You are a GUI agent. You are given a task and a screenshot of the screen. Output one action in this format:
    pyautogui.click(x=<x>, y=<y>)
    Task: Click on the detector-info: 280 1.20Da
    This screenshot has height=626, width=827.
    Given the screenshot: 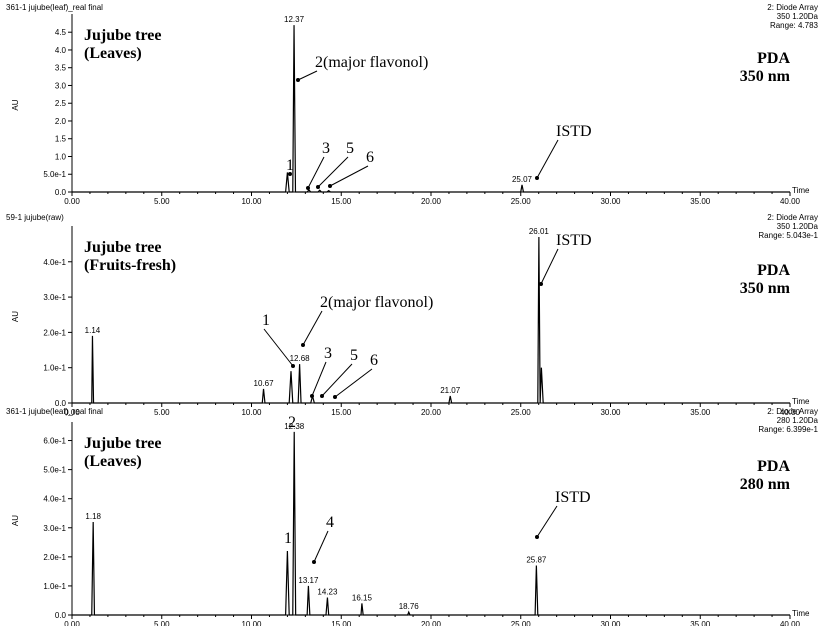 What is the action you would take?
    pyautogui.click(x=798, y=420)
    